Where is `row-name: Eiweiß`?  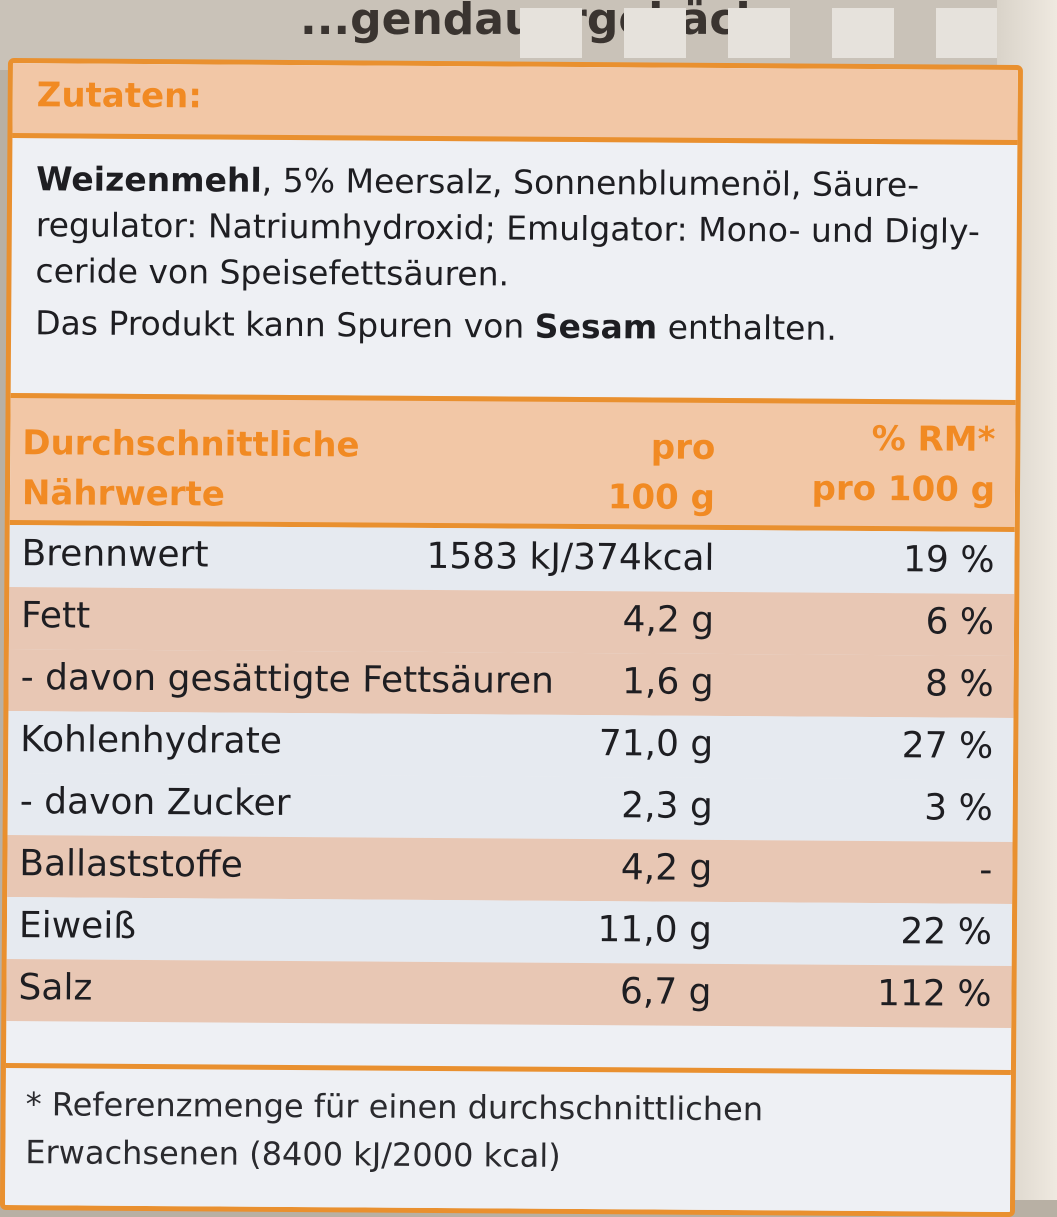 row-name: Eiweiß is located at coordinates (77, 926).